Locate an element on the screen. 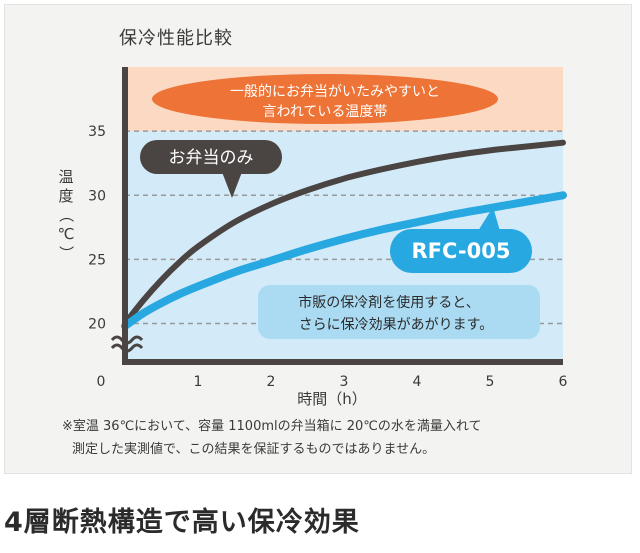  y-axis-label: 温度 （ ℃ ） is located at coordinates (66, 214).